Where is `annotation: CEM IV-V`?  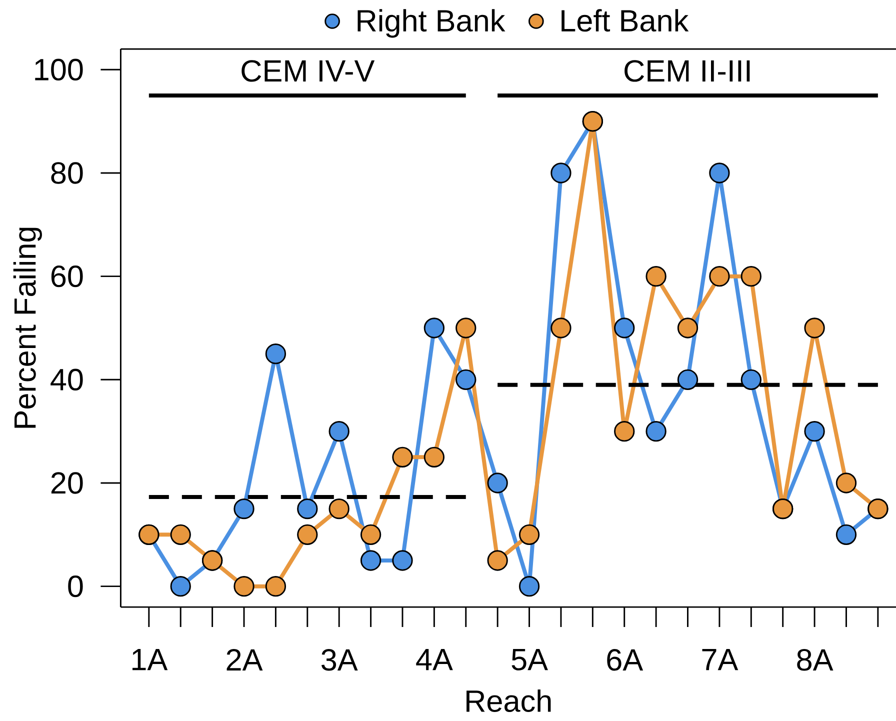
annotation: CEM IV-V is located at coordinates (308, 71).